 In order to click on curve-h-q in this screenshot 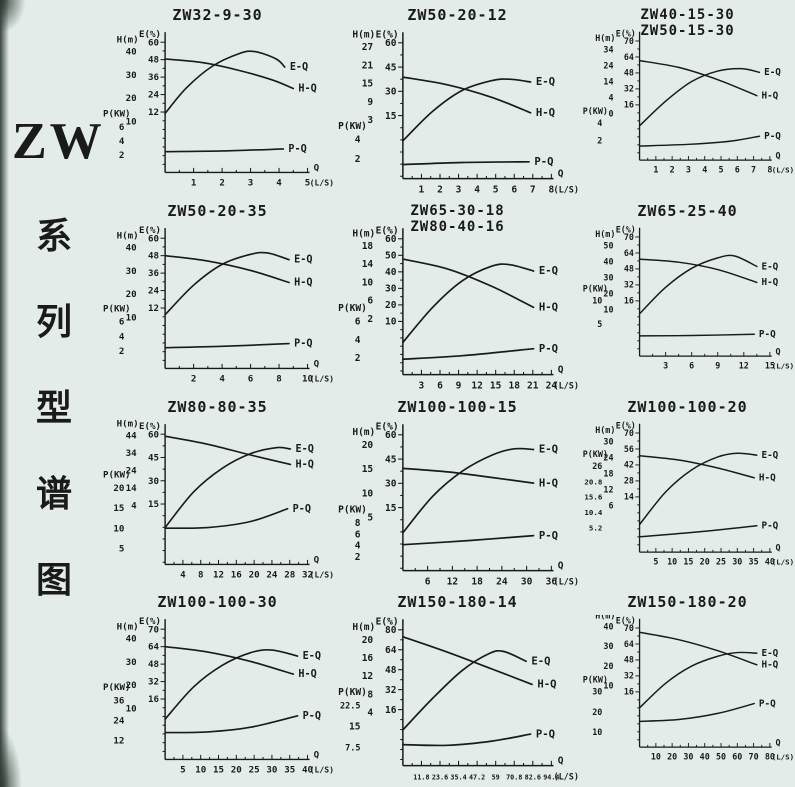, I will do `click(229, 661)`.